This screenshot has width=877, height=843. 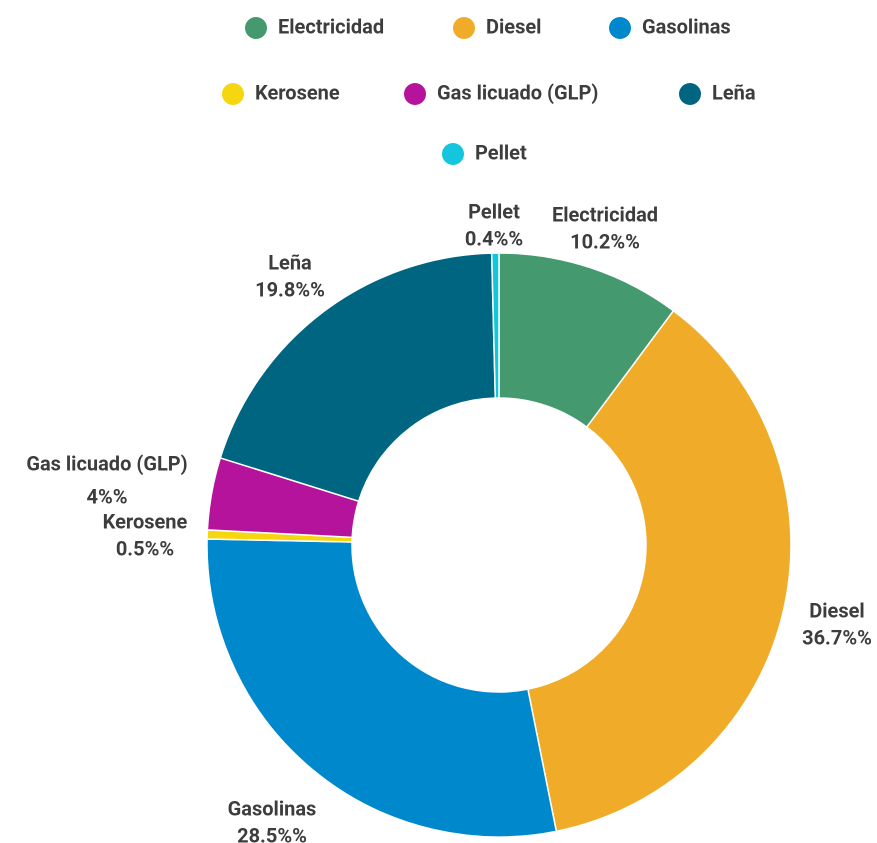 I want to click on slice-label: Gasolinas, so click(x=272, y=808).